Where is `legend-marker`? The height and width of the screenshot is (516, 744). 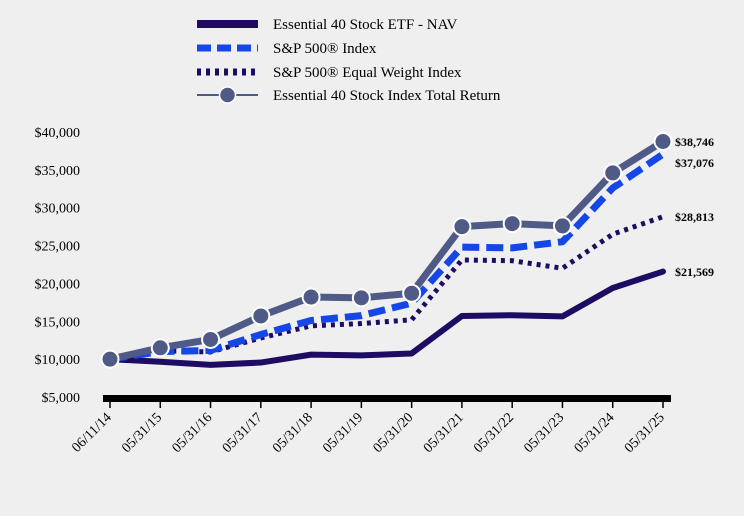
legend-marker is located at coordinates (227, 95).